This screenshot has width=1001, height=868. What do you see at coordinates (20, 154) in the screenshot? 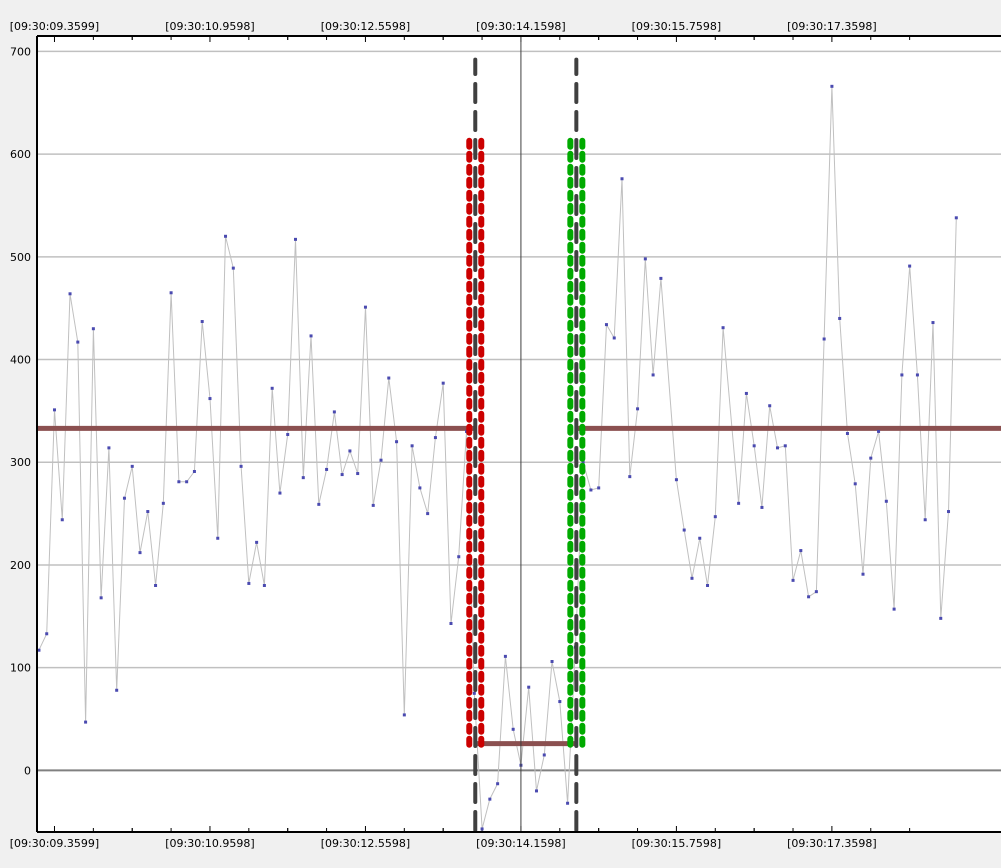
I see `y-tick-label: 600` at bounding box center [20, 154].